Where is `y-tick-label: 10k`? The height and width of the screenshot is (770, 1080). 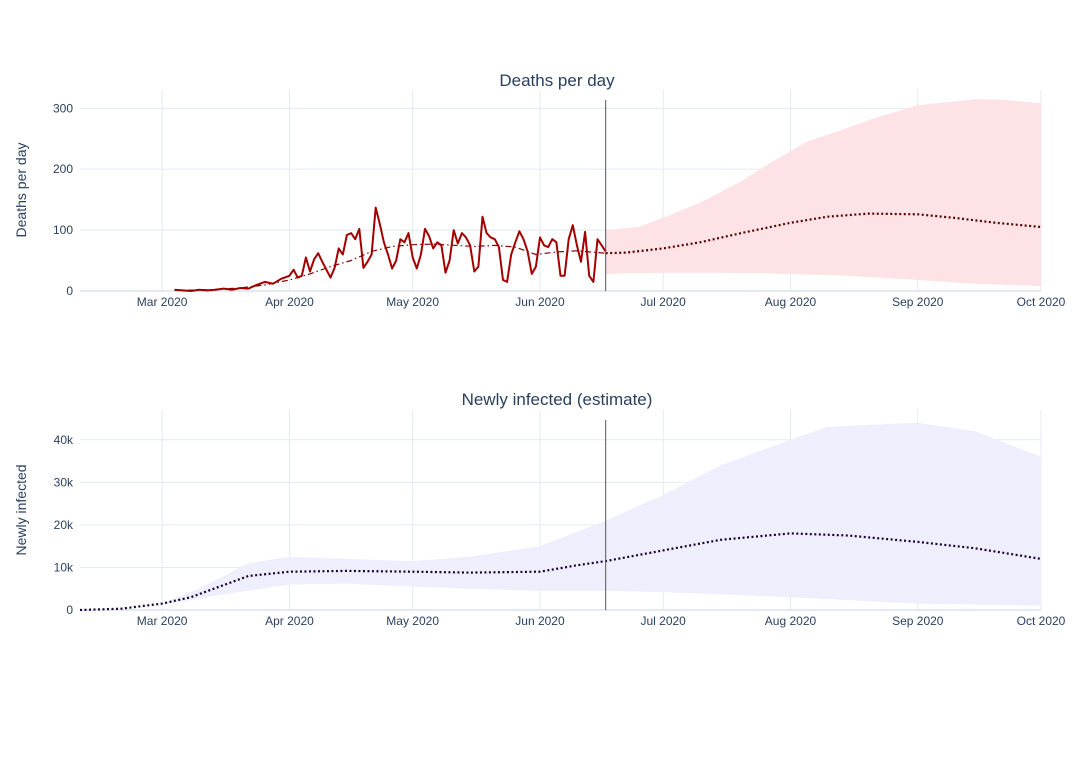 y-tick-label: 10k is located at coordinates (64, 567).